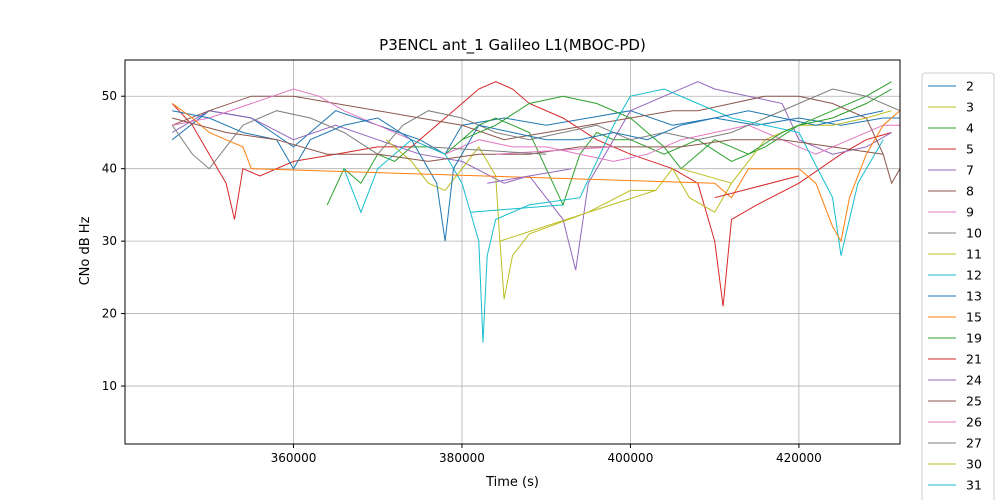  Describe the element at coordinates (974, 422) in the screenshot. I see `legend-label-26: 26` at that location.